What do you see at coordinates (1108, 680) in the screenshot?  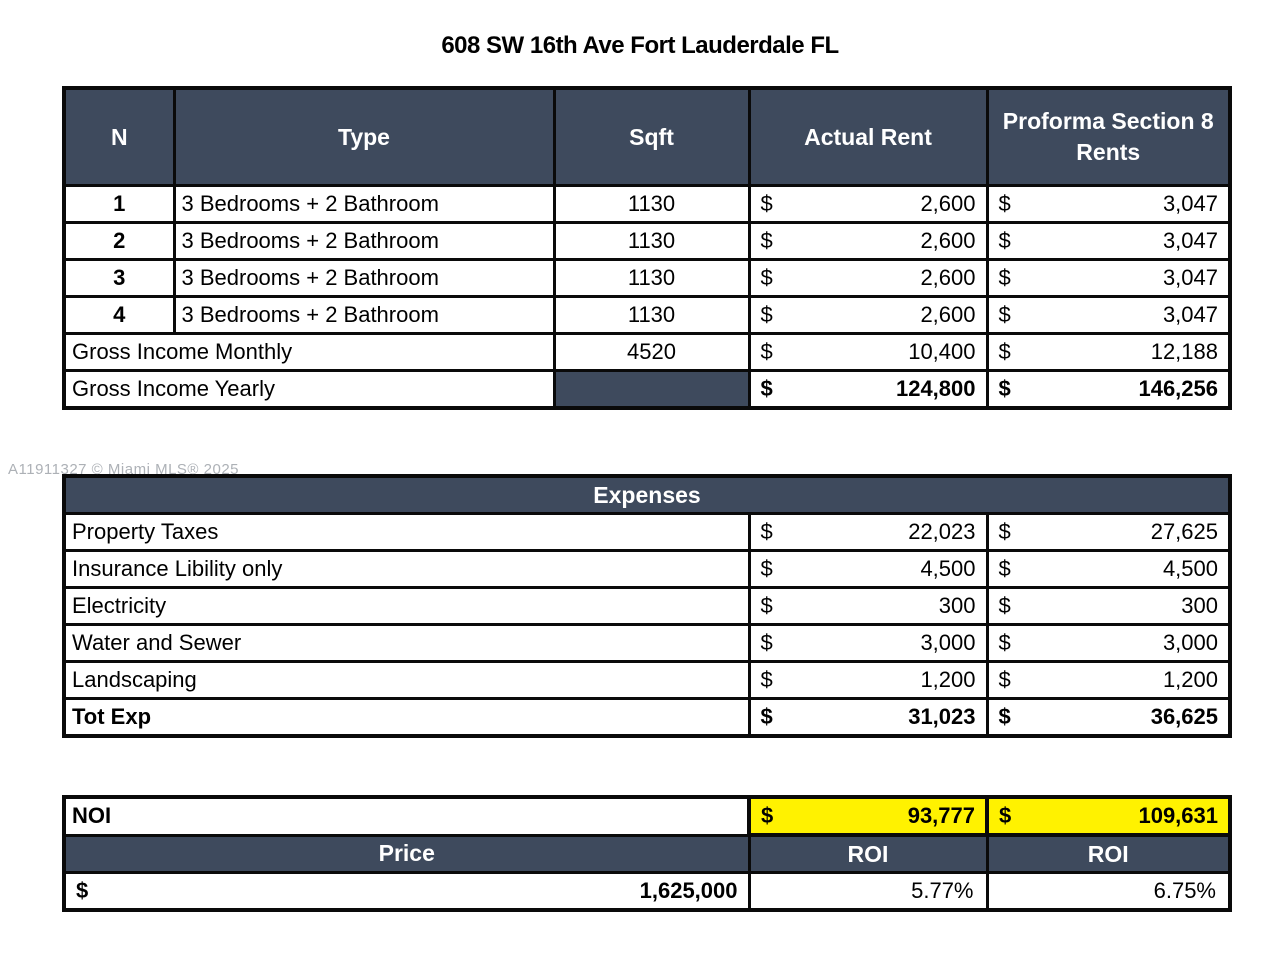 I see `expense-proforma: $1,200` at bounding box center [1108, 680].